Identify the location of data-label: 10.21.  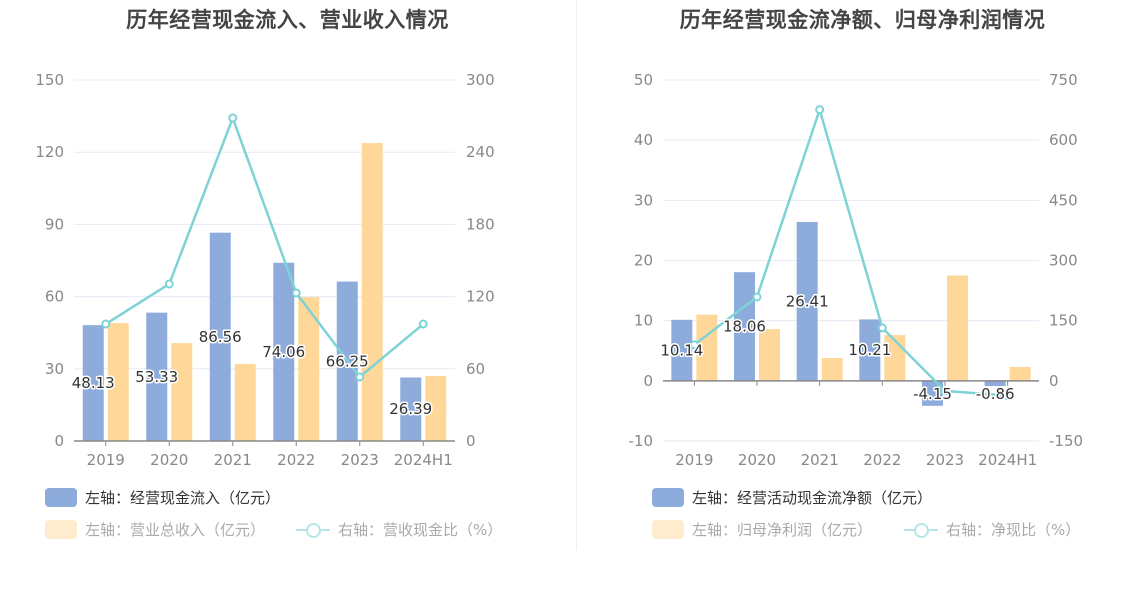
(869, 350).